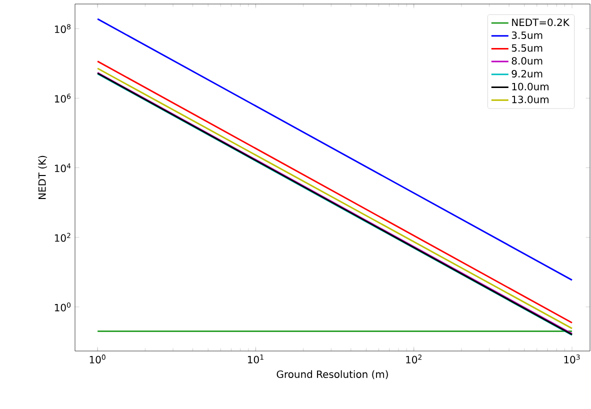  Describe the element at coordinates (541, 22) in the screenshot. I see `legend-label: NEDT=0.2K` at that location.